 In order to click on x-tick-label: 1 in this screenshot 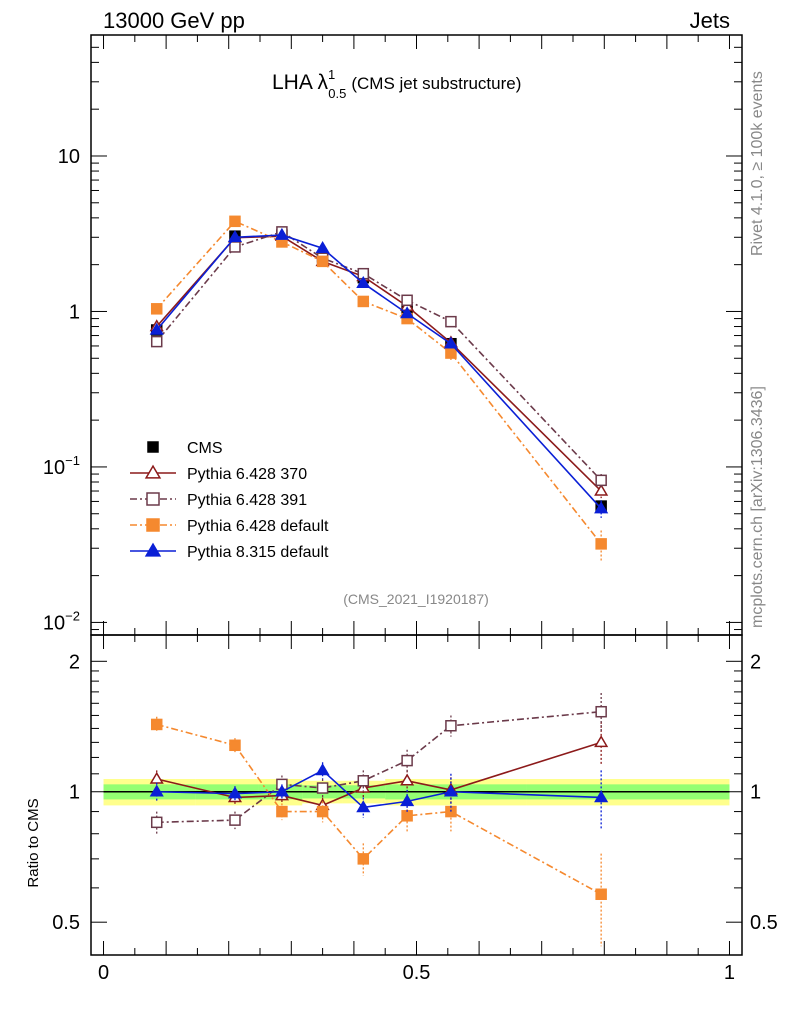, I will do `click(729, 973)`.